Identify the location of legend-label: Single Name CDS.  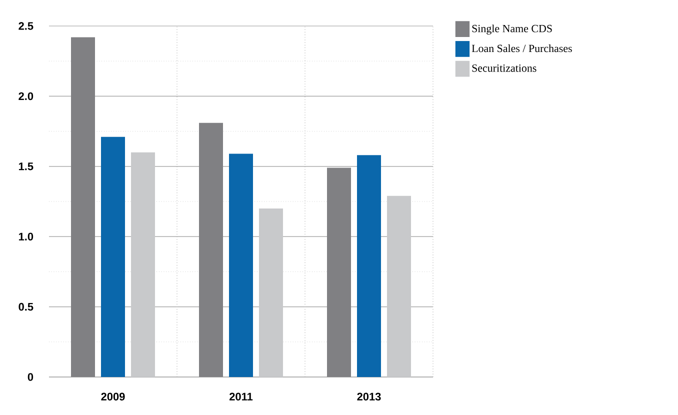
(512, 29).